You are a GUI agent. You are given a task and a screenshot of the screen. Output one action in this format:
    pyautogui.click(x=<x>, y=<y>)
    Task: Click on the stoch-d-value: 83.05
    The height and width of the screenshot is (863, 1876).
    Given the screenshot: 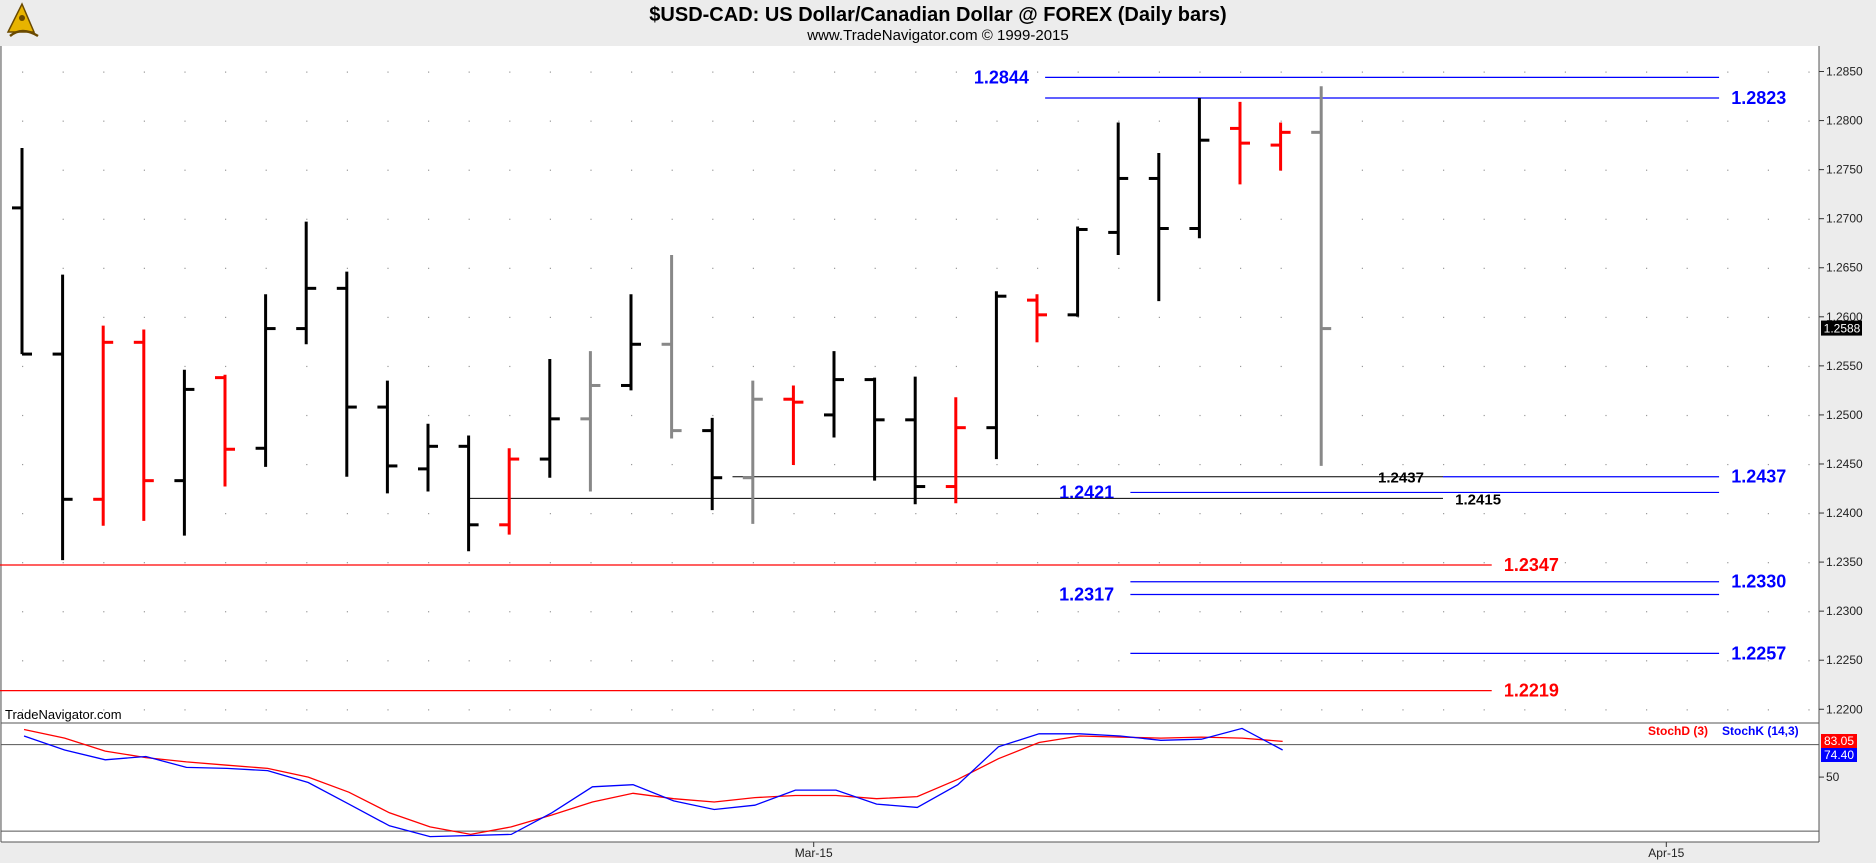 What is the action you would take?
    pyautogui.click(x=1839, y=741)
    